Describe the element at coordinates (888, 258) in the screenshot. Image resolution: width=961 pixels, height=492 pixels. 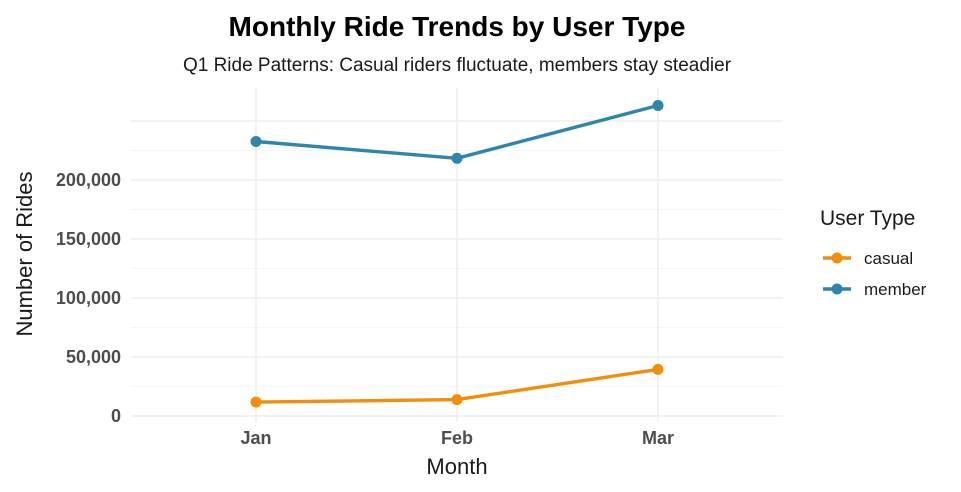
I see `legend-label: casual` at that location.